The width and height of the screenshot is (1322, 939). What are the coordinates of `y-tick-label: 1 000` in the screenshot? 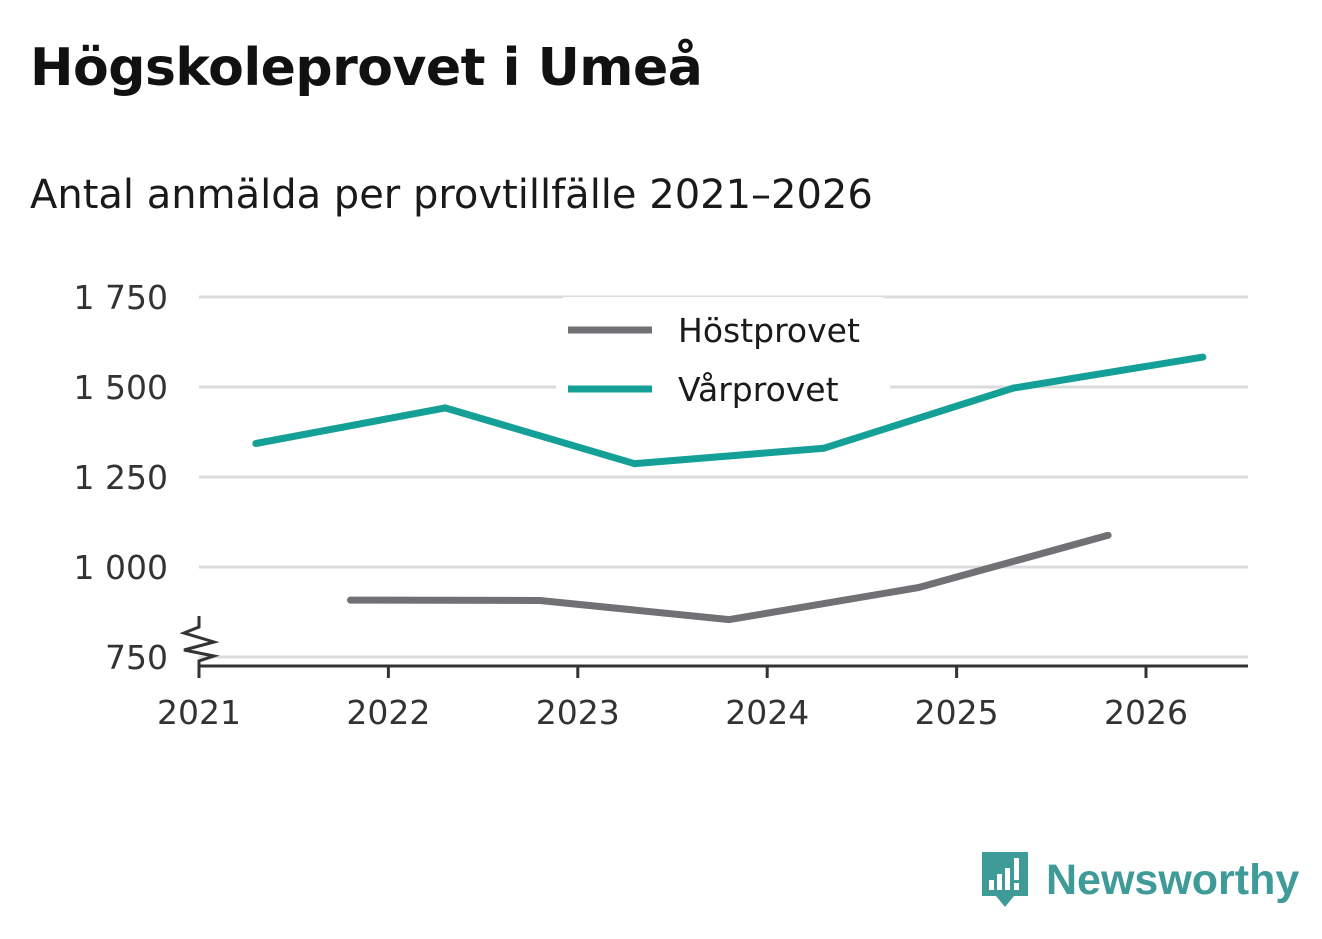 It's located at (121, 567).